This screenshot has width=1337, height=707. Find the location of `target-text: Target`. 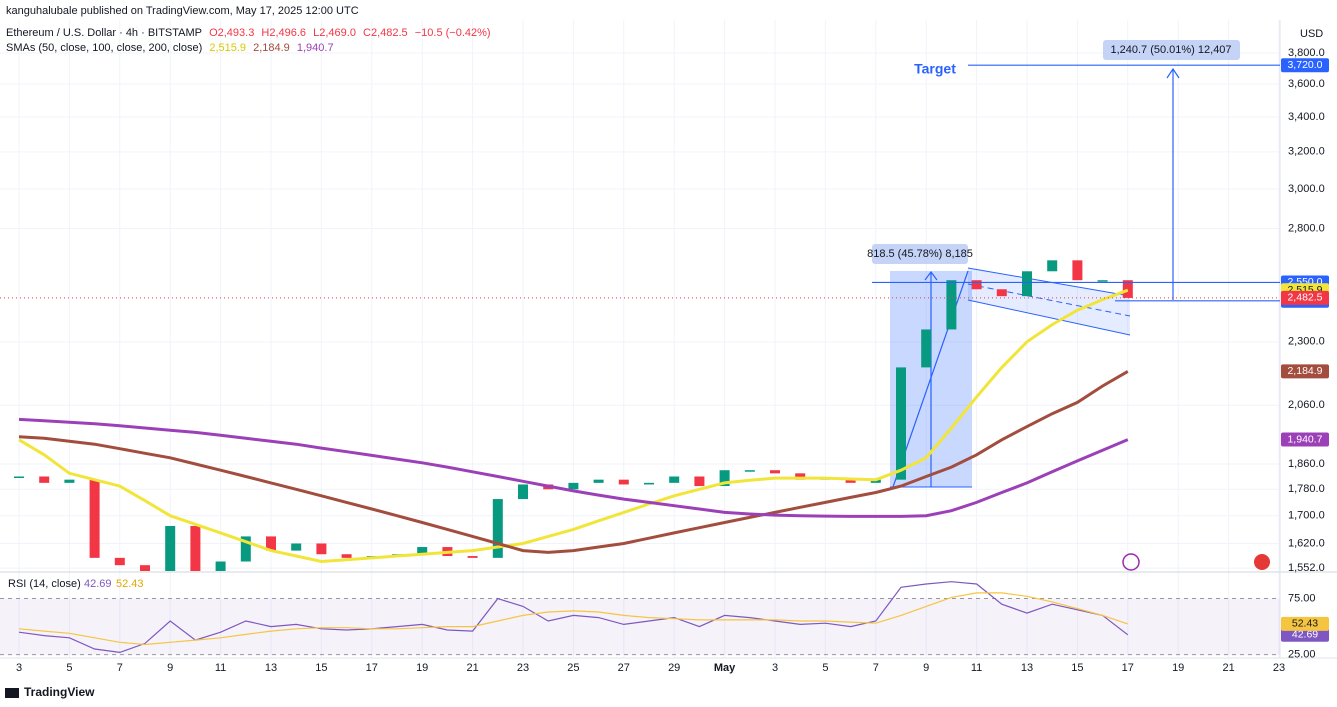

target-text: Target is located at coordinates (935, 69).